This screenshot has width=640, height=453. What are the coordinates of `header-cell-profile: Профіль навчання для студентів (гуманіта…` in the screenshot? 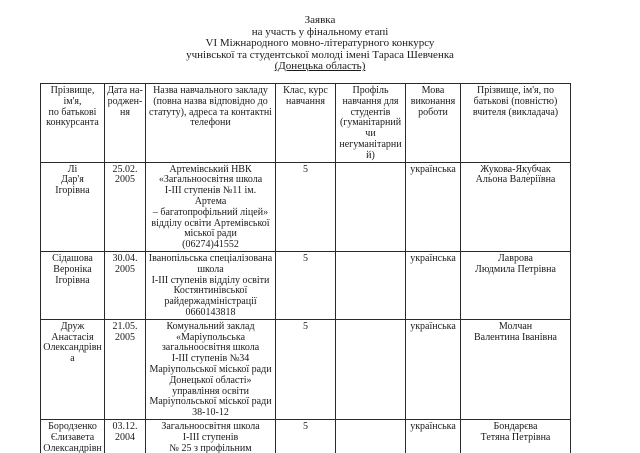 It's located at (370, 123).